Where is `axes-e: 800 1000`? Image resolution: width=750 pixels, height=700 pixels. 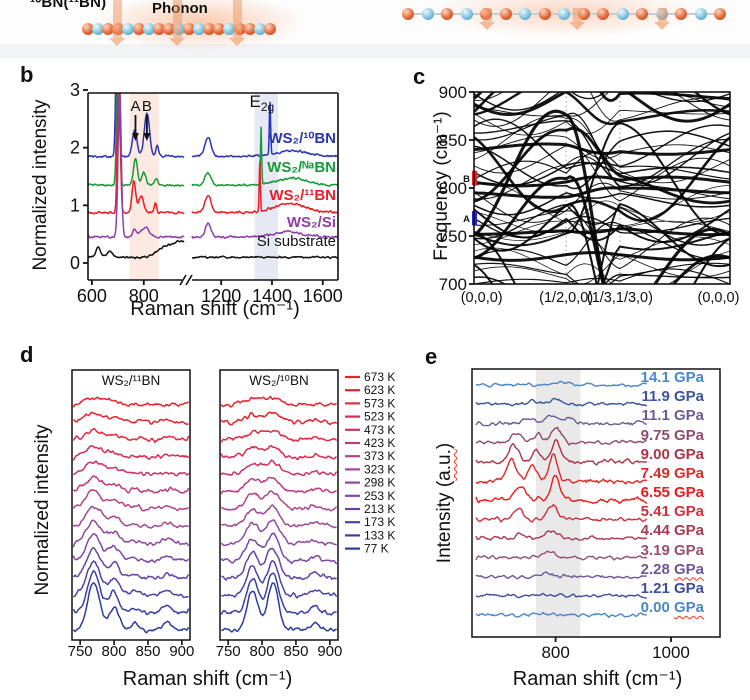
axes-e: 800 1000 is located at coordinates (596, 515).